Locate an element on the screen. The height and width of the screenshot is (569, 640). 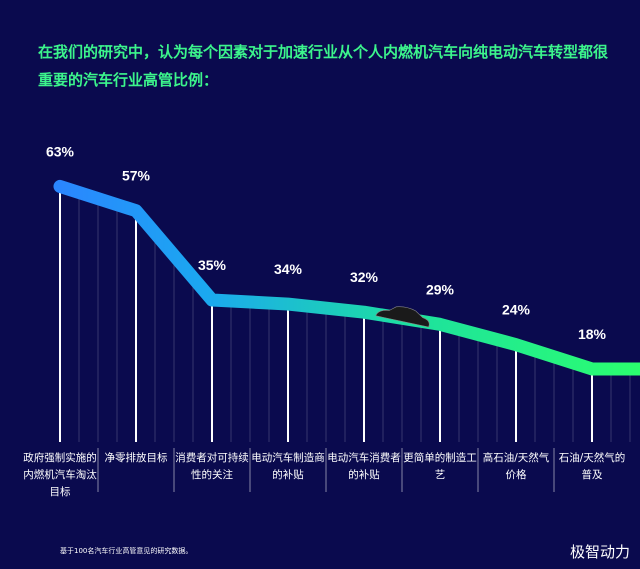
value-label: 18% is located at coordinates (592, 334).